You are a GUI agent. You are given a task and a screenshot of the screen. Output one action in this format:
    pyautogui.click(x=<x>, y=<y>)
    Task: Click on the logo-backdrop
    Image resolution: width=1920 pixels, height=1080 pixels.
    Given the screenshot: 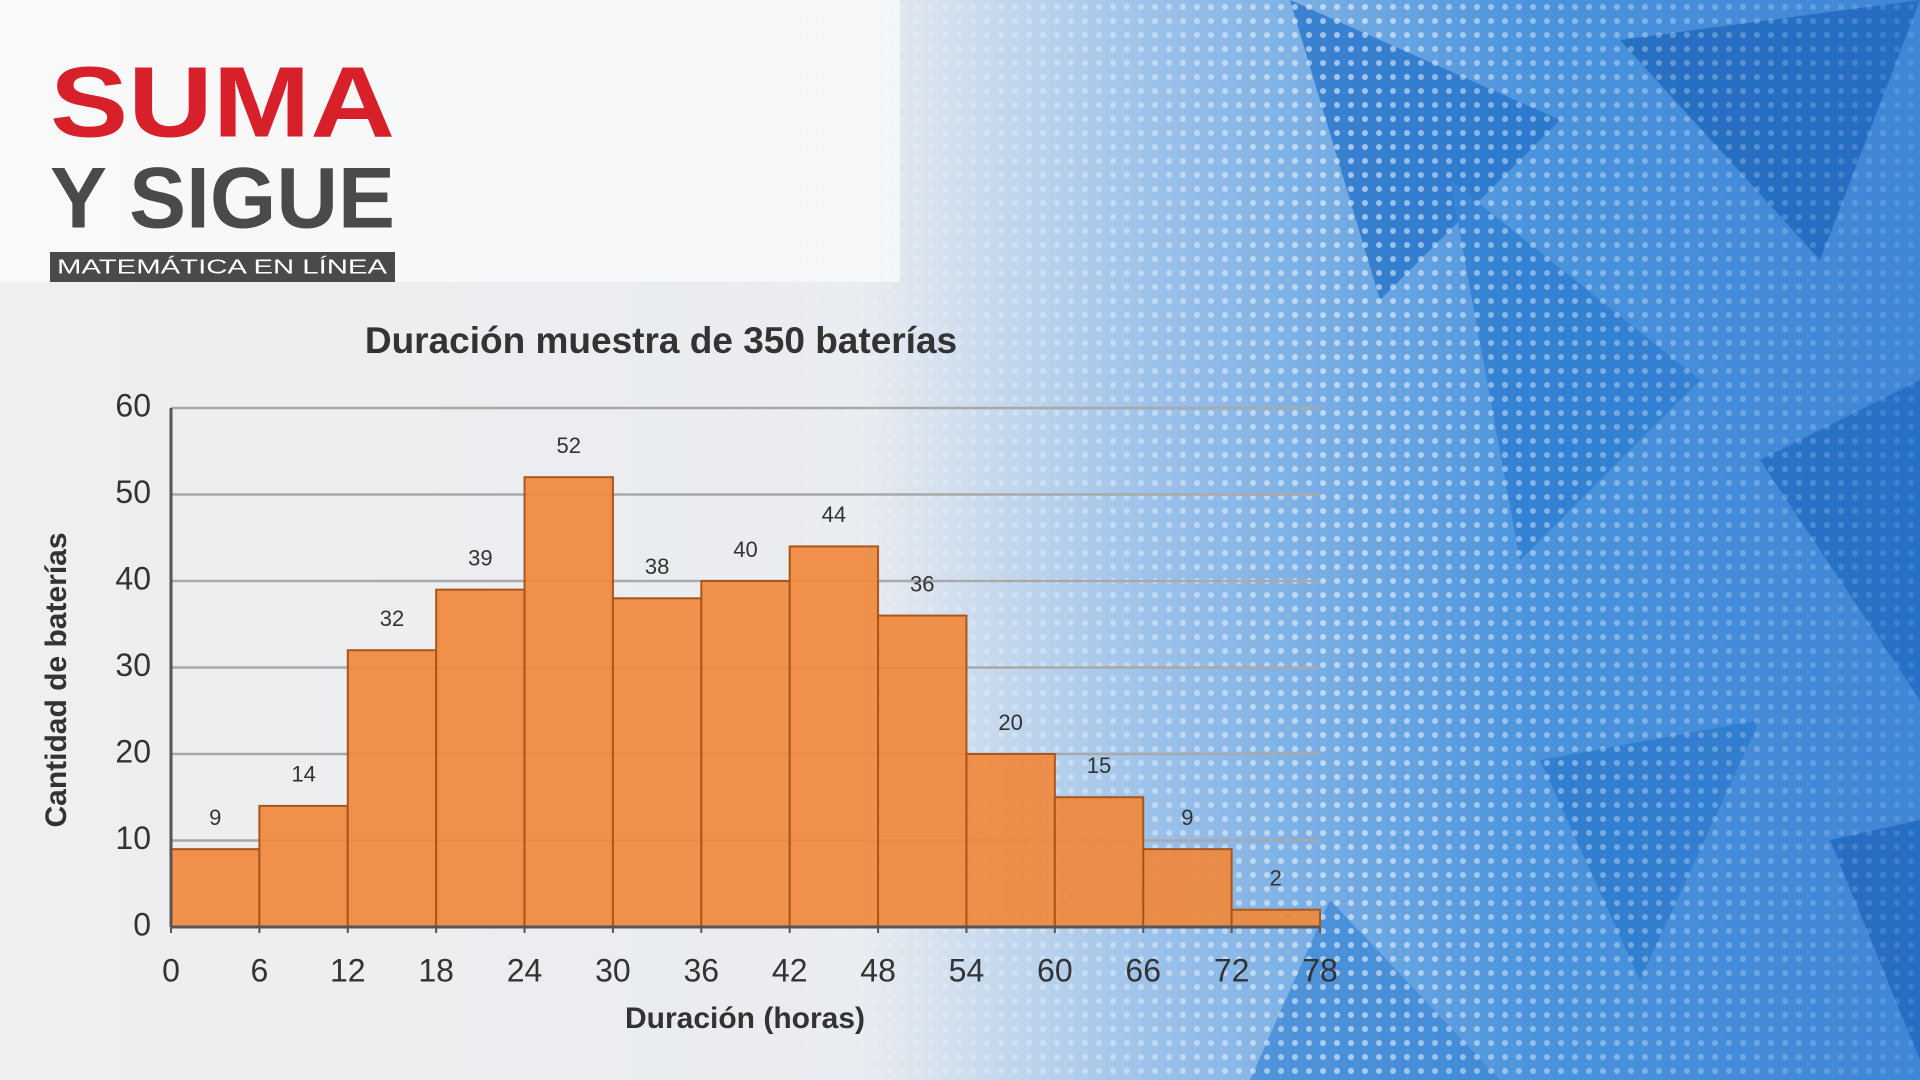 What is the action you would take?
    pyautogui.click(x=450, y=141)
    